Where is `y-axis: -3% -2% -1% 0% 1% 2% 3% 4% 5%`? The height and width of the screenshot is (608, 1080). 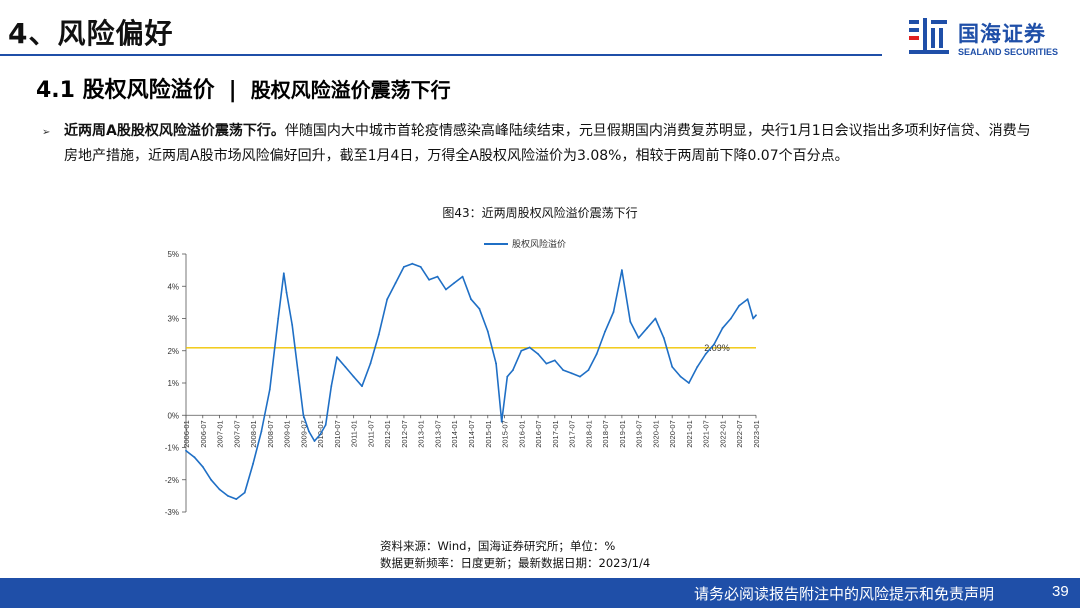
y-axis: -3% -2% -1% 0% 1% 2% 3% 4% 5% is located at coordinates (176, 383).